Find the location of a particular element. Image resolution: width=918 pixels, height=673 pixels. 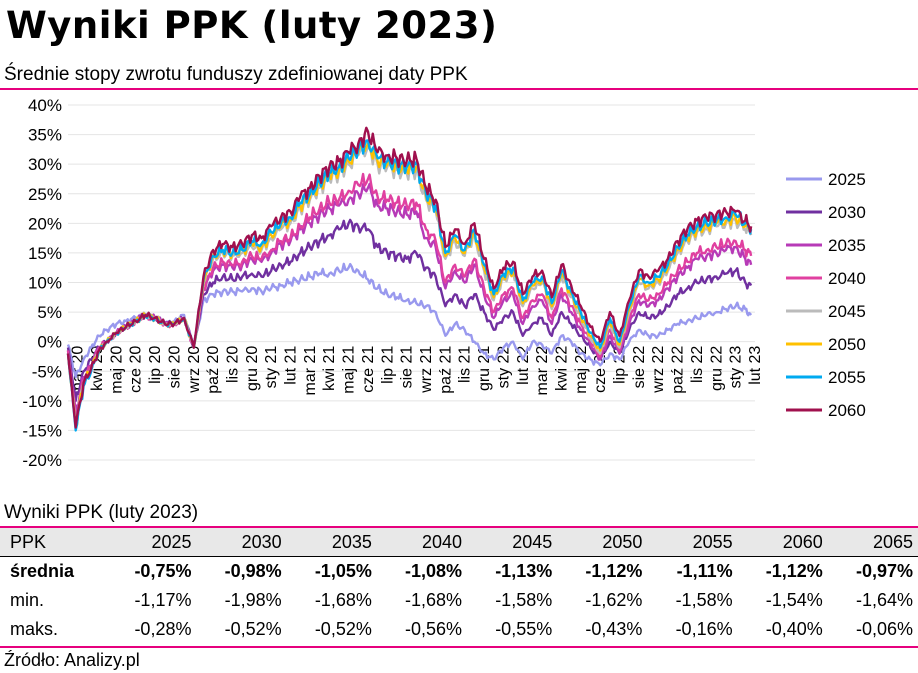

x-tick-label: lis 21 is located at coordinates (465, 364).